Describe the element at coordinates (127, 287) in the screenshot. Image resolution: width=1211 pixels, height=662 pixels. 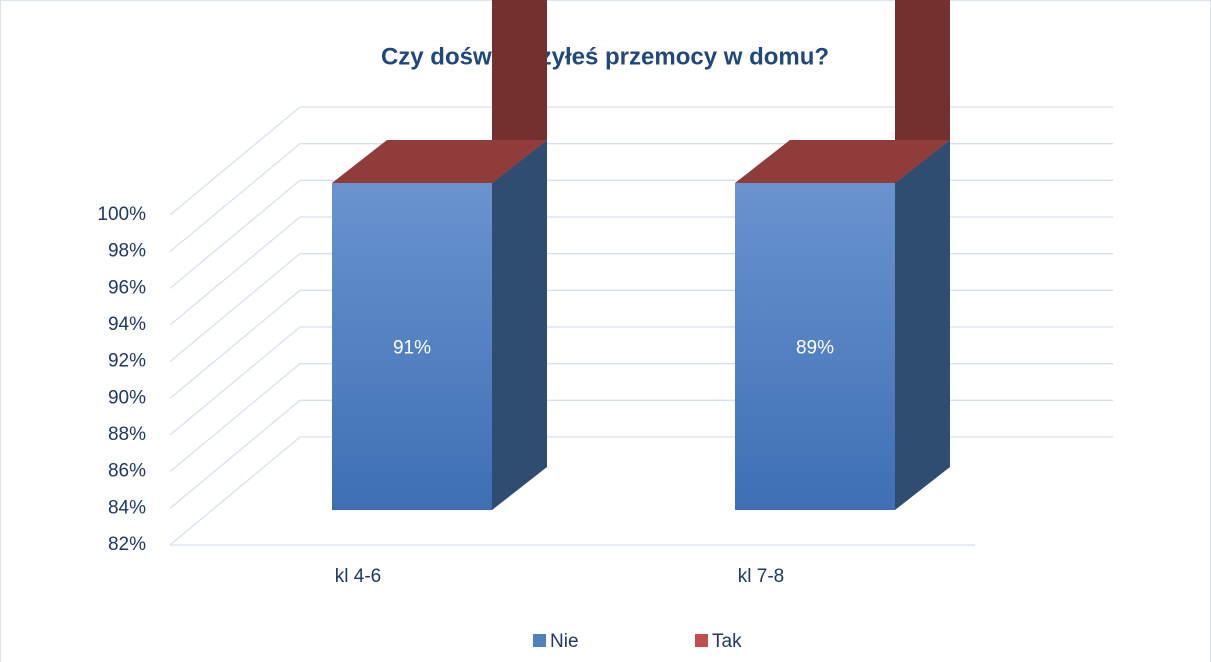
I see `y-tick-label: 96%` at that location.